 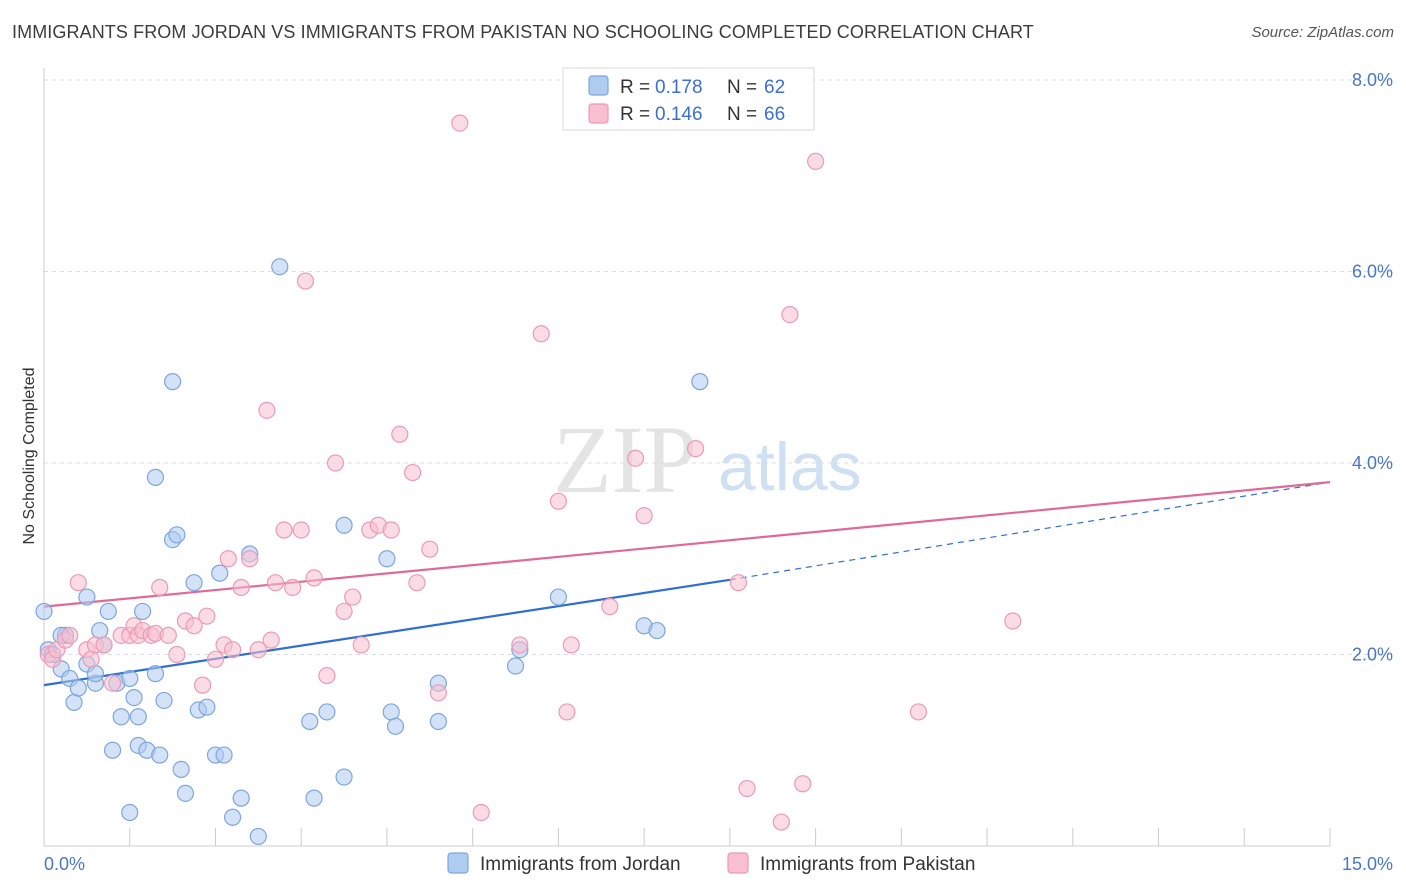 I want to click on bottom-legend-jordan-swatch, so click(x=458, y=863).